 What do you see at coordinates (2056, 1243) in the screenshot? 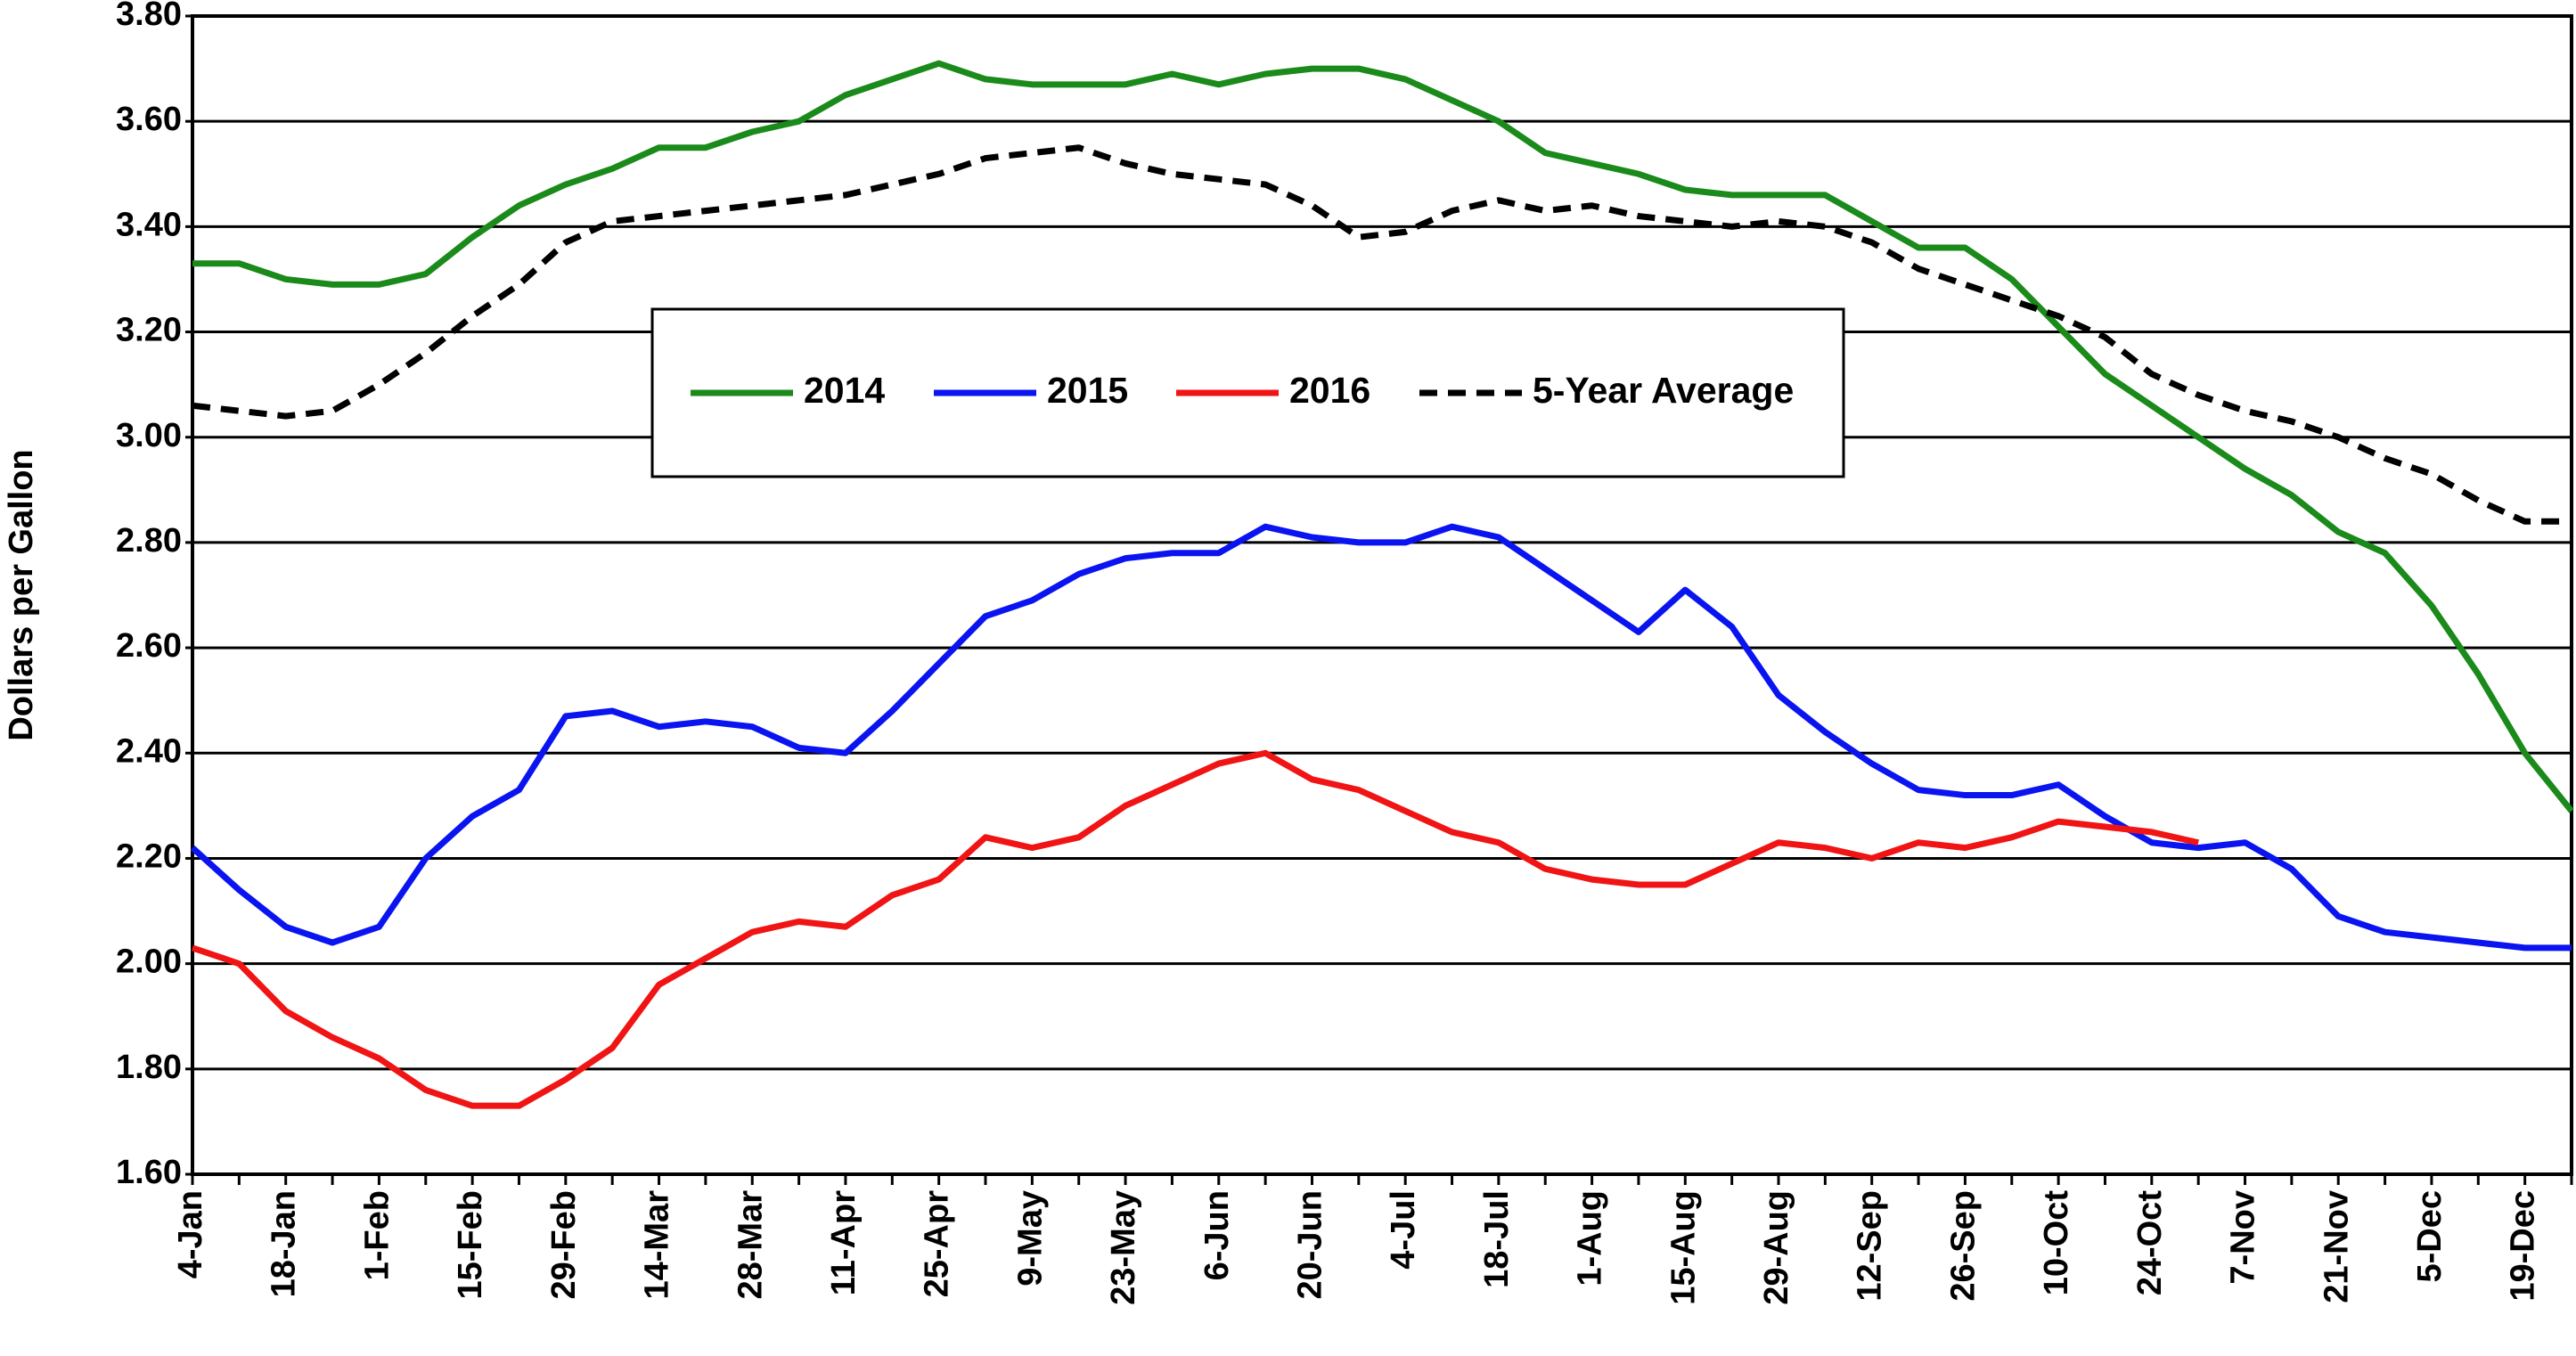
I see `x-tick-label: 10-Oct` at bounding box center [2056, 1243].